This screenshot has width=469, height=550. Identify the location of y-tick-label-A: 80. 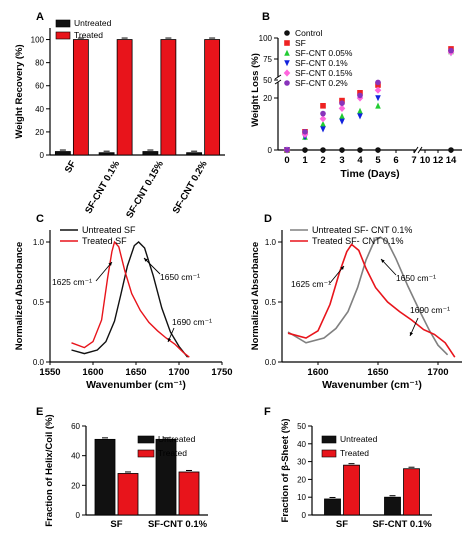
(39, 63).